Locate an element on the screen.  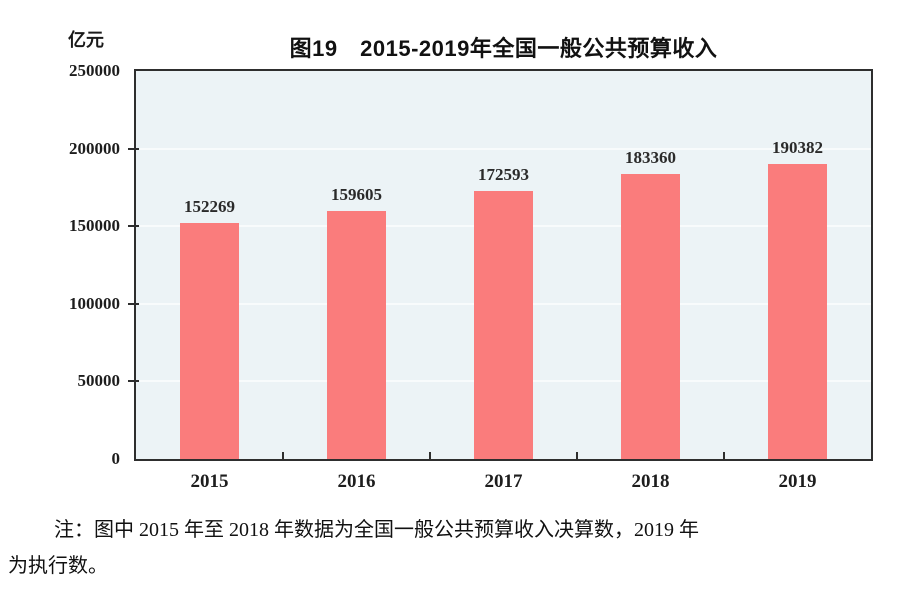
y-tick-label: 0 is located at coordinates (116, 458).